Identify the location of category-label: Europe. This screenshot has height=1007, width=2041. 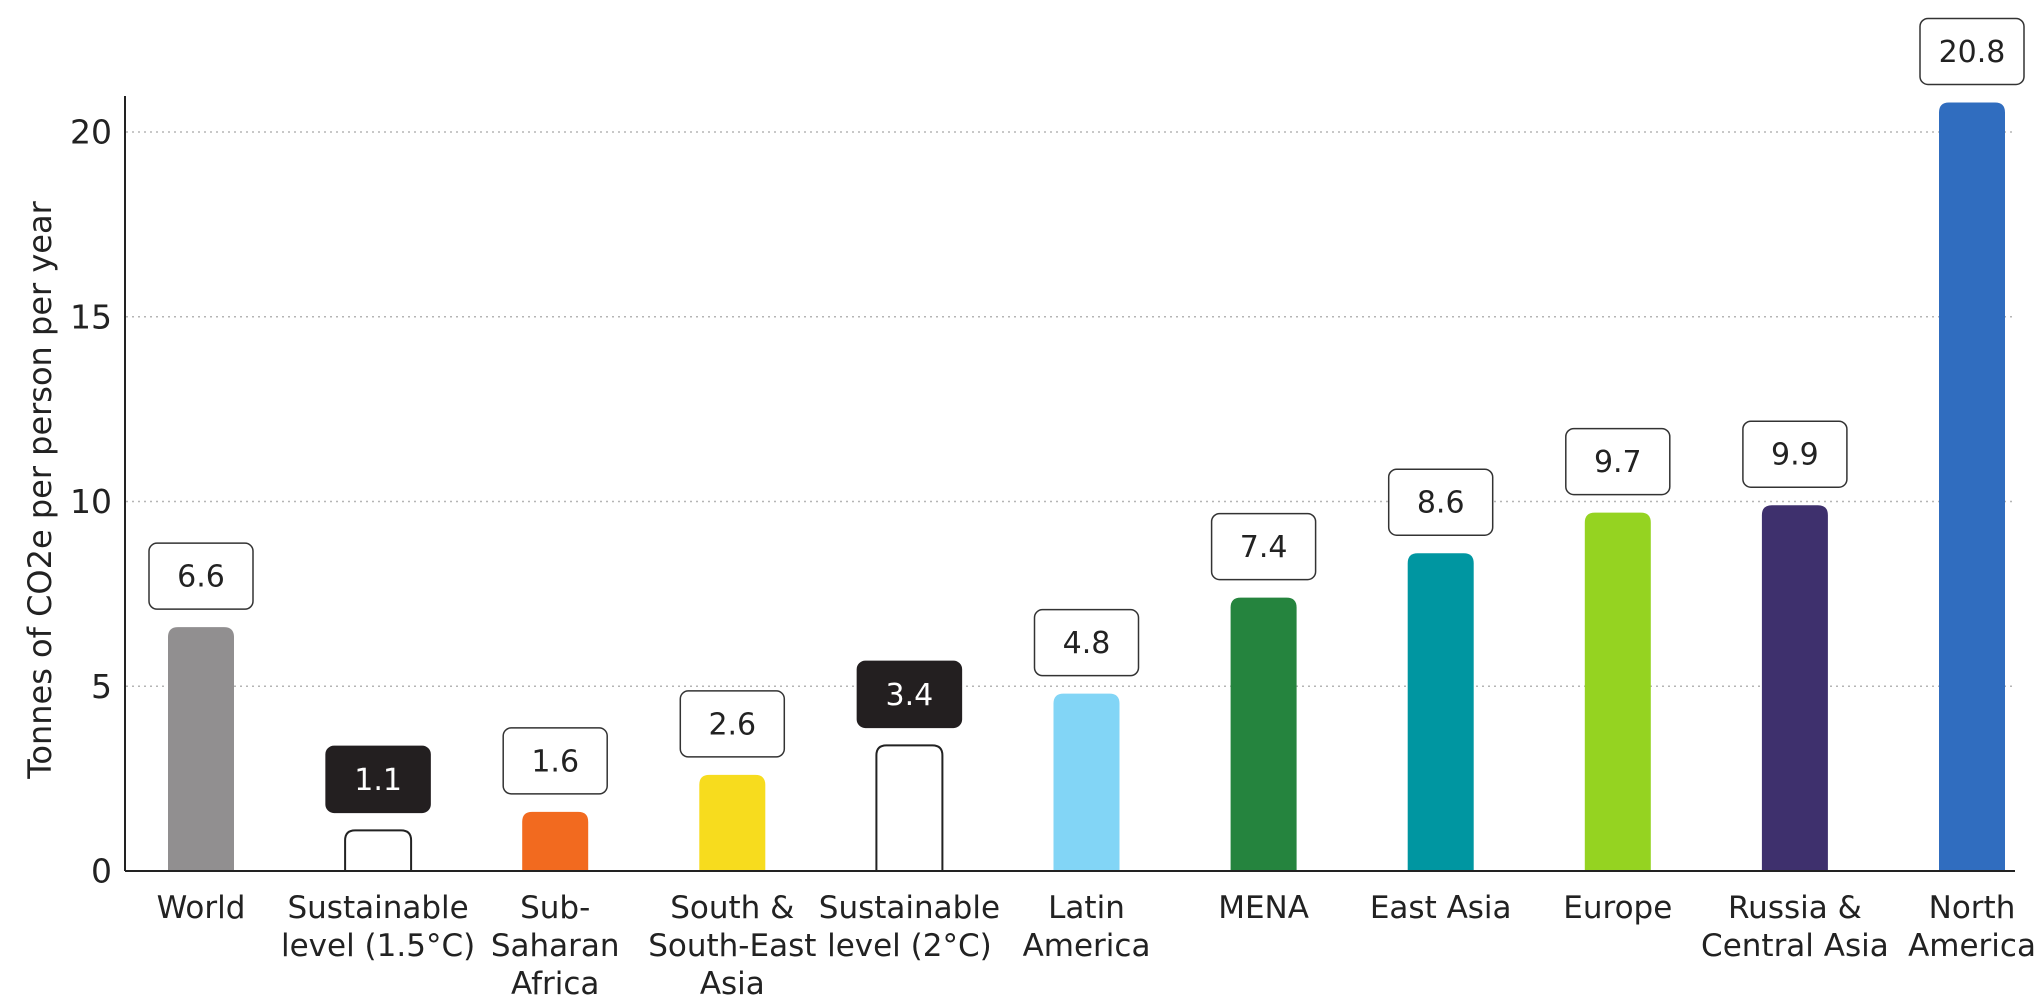
(1617, 908).